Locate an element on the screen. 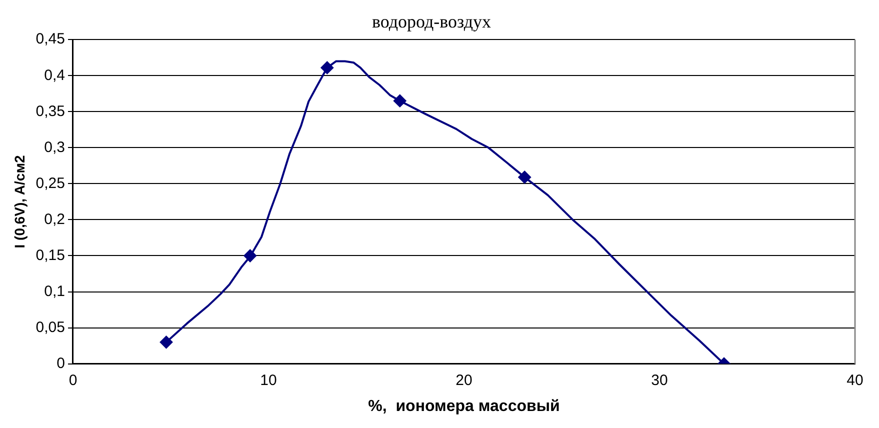 The width and height of the screenshot is (879, 428). y-tick-label: 0,45 is located at coordinates (50, 39).